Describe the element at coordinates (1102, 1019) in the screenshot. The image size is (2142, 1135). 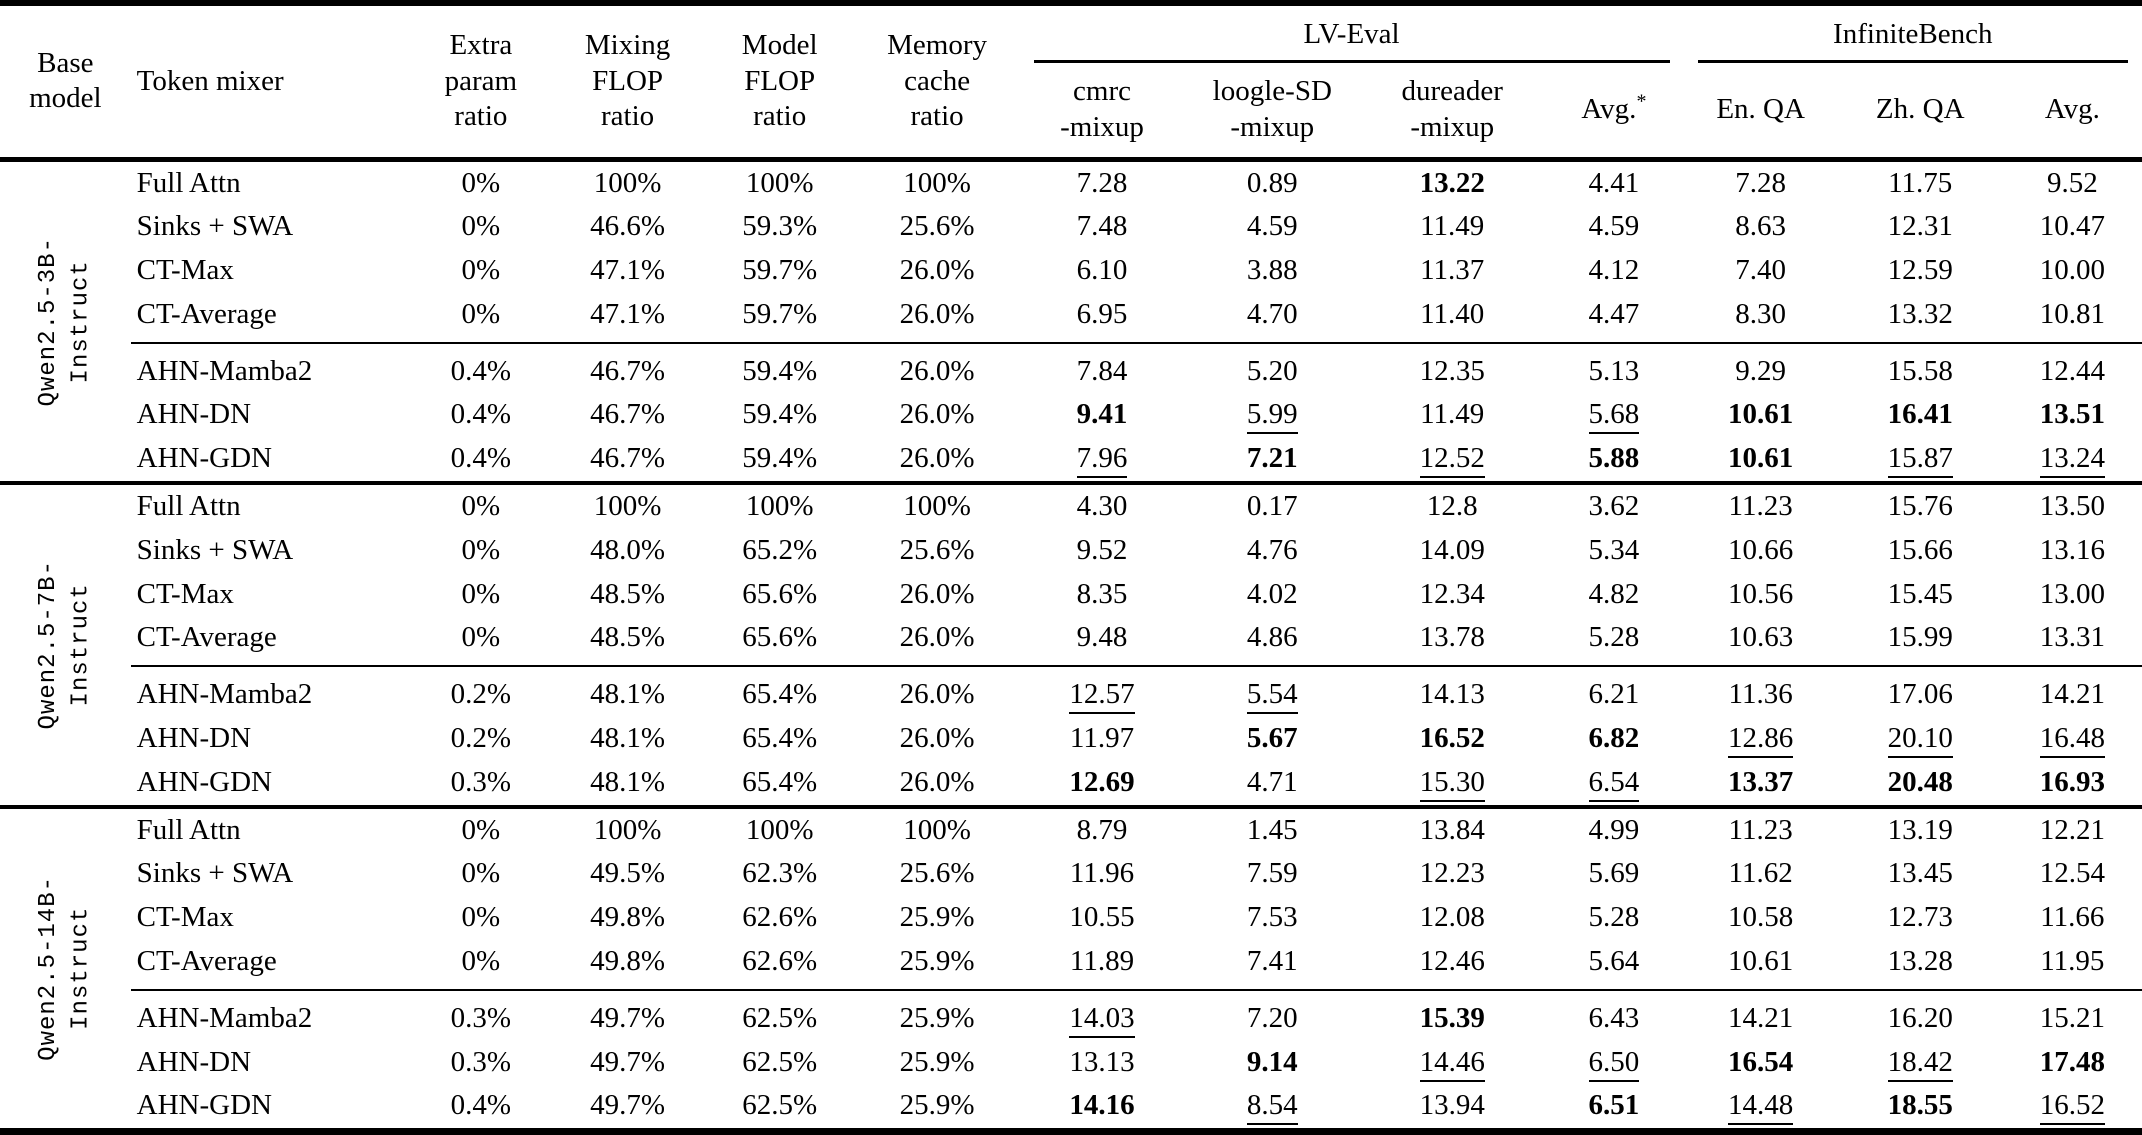
I see `value-text: 14.03` at that location.